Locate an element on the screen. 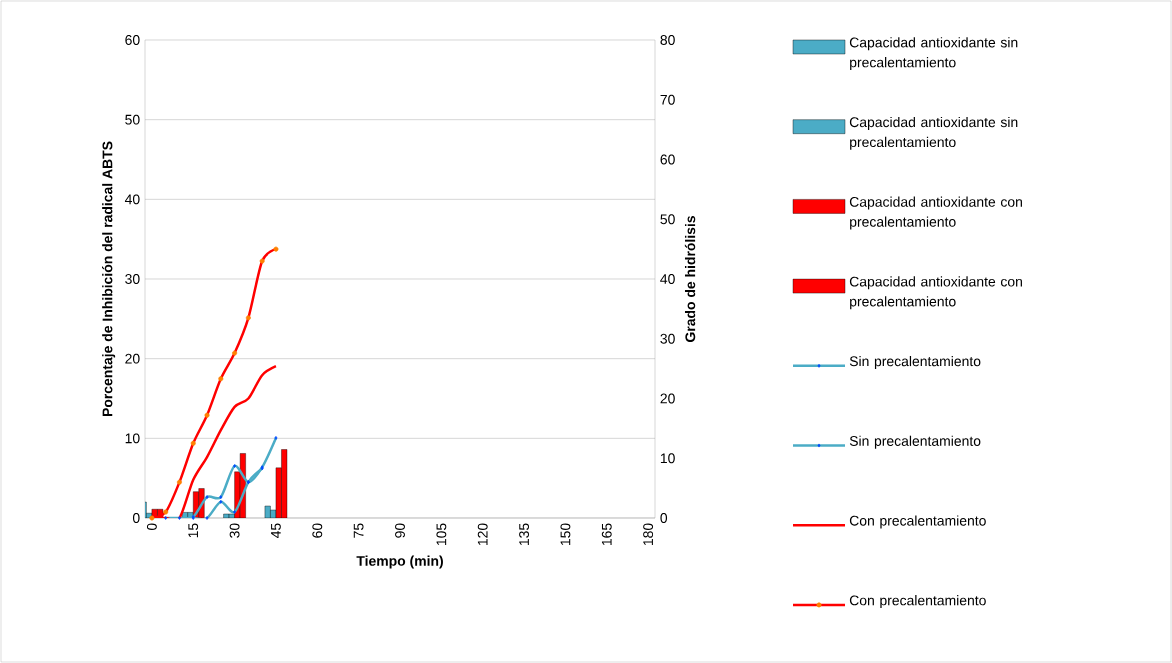 This screenshot has height=663, width=1172. y2-tick-label: 60 is located at coordinates (667, 159).